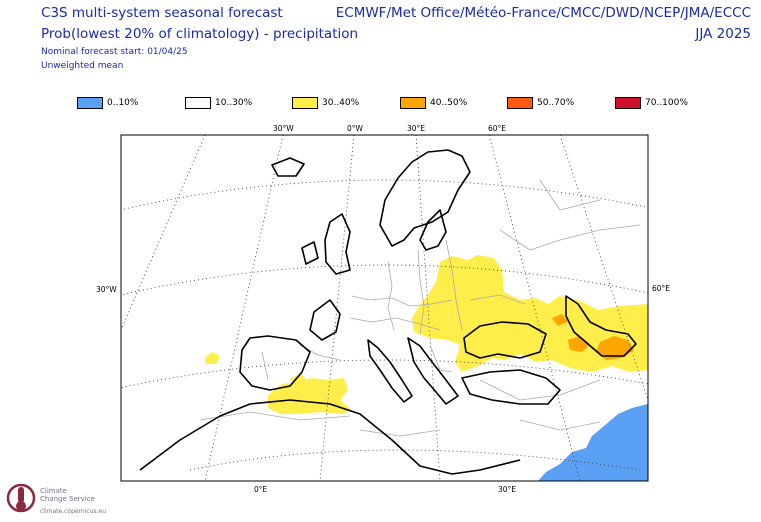 The image size is (761, 522). I want to click on logo-name-line2: Change Service, so click(67, 499).